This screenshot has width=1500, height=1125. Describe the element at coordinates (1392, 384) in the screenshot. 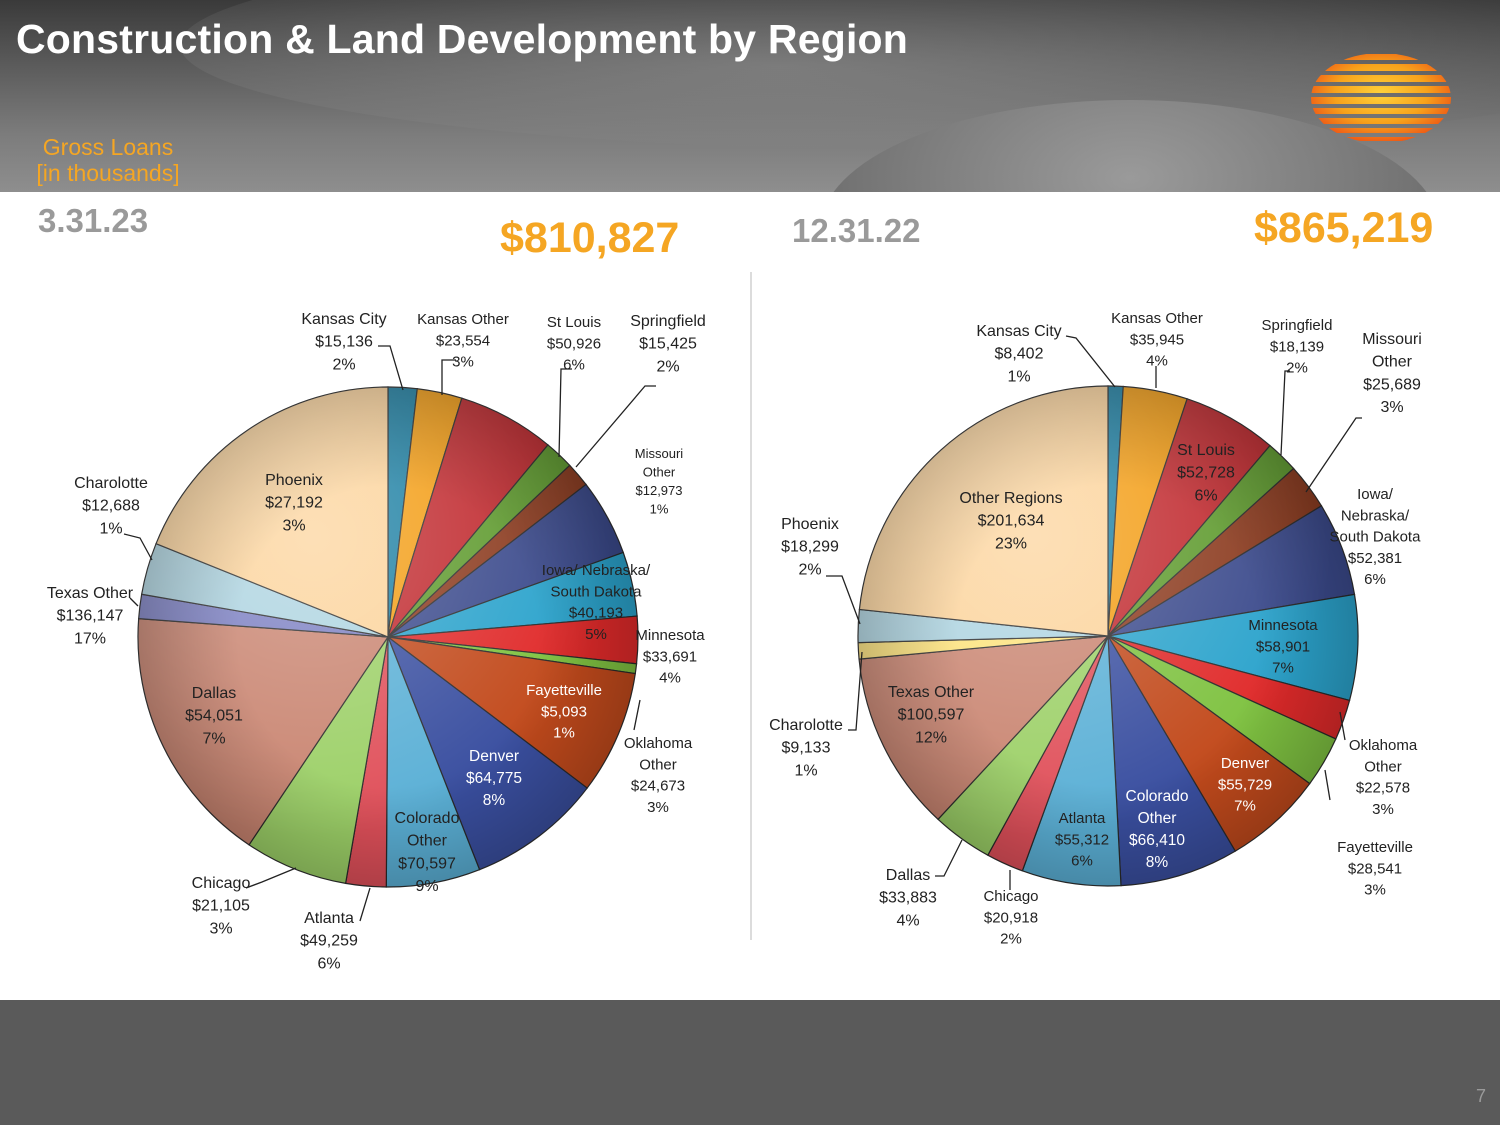

I see `slice-label-line: $25,689` at that location.